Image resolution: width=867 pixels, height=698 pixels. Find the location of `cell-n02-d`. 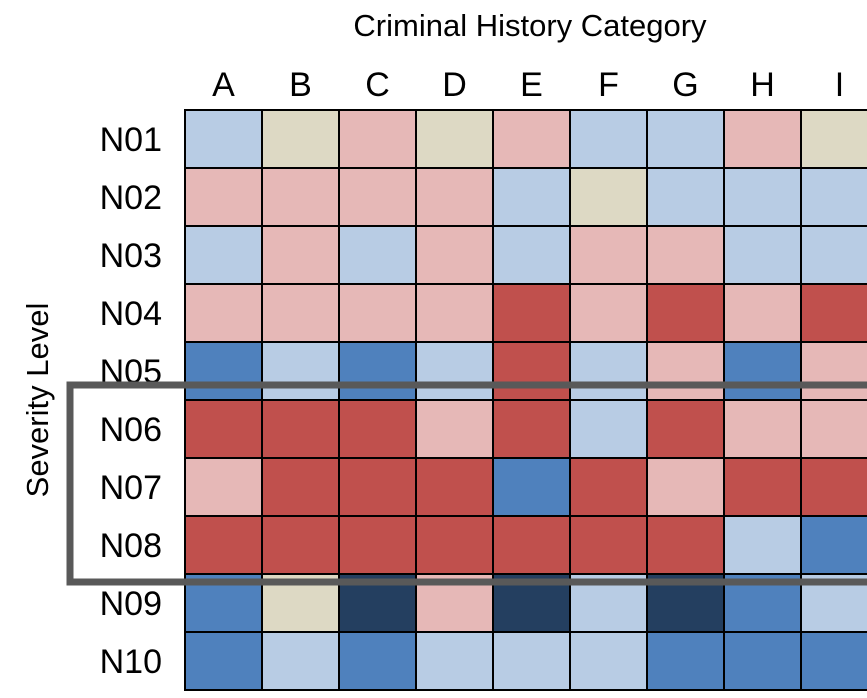

cell-n02-d is located at coordinates (454, 197).